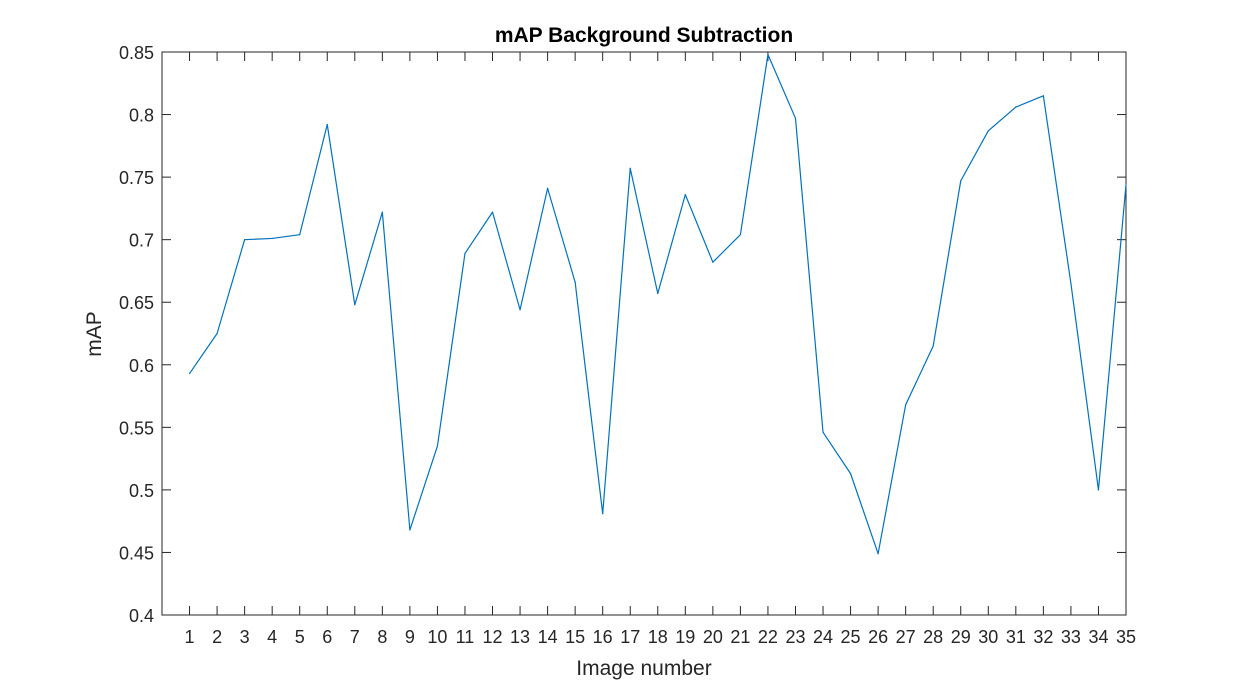  What do you see at coordinates (643, 668) in the screenshot?
I see `x-axis-title: Image number` at bounding box center [643, 668].